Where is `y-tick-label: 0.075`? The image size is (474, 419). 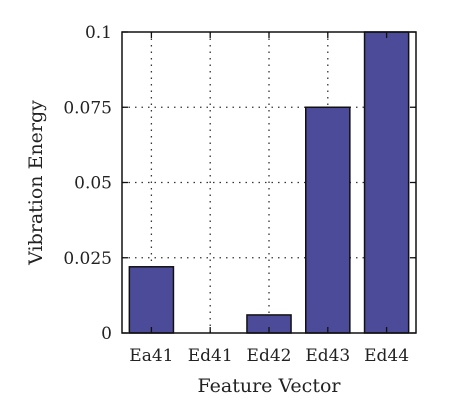
y-tick-label: 0.075 is located at coordinates (87, 108).